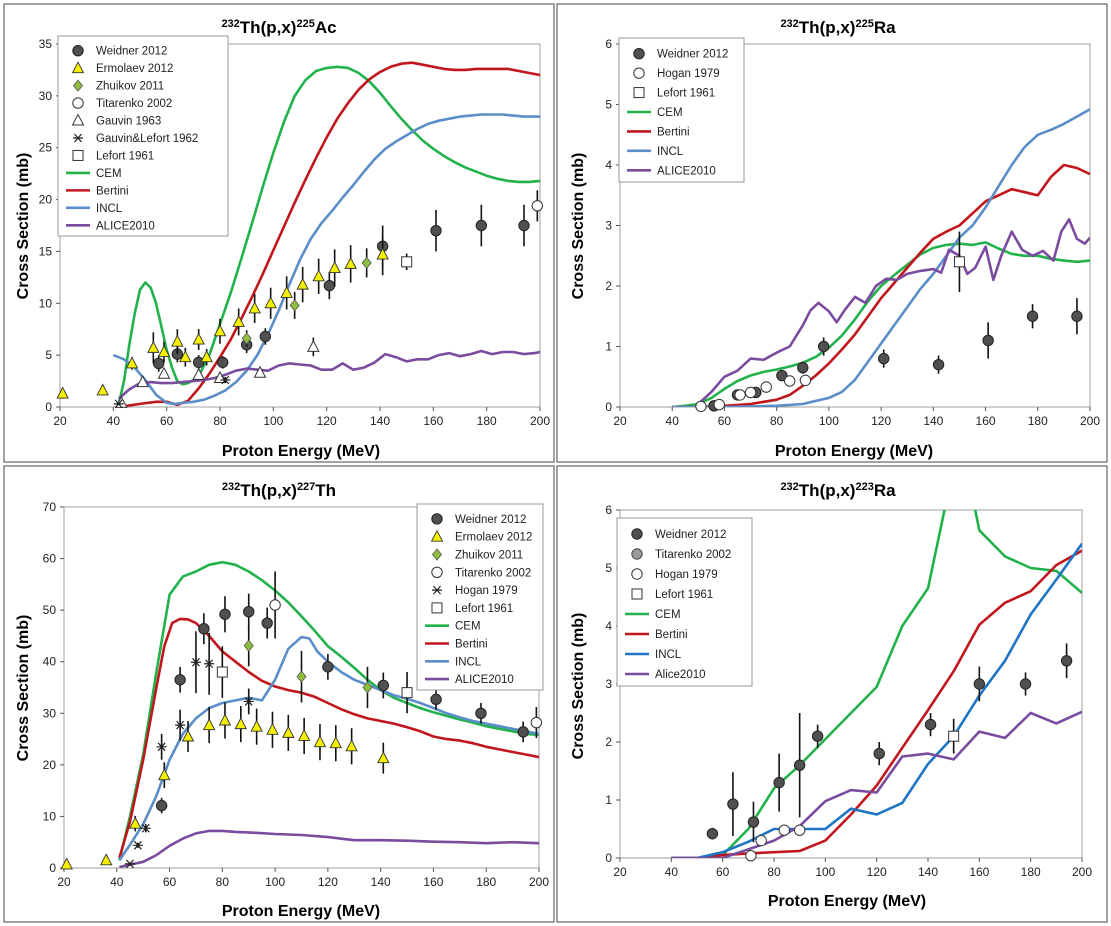  What do you see at coordinates (50, 713) in the screenshot?
I see `y-tick-label: 30` at bounding box center [50, 713].